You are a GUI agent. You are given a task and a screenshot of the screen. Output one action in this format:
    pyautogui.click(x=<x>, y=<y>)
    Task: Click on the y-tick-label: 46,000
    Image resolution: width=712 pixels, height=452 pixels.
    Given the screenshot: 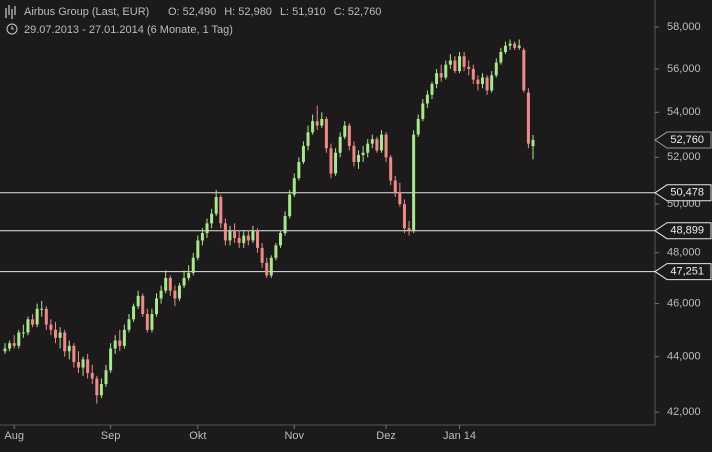 What is the action you would take?
    pyautogui.click(x=684, y=304)
    